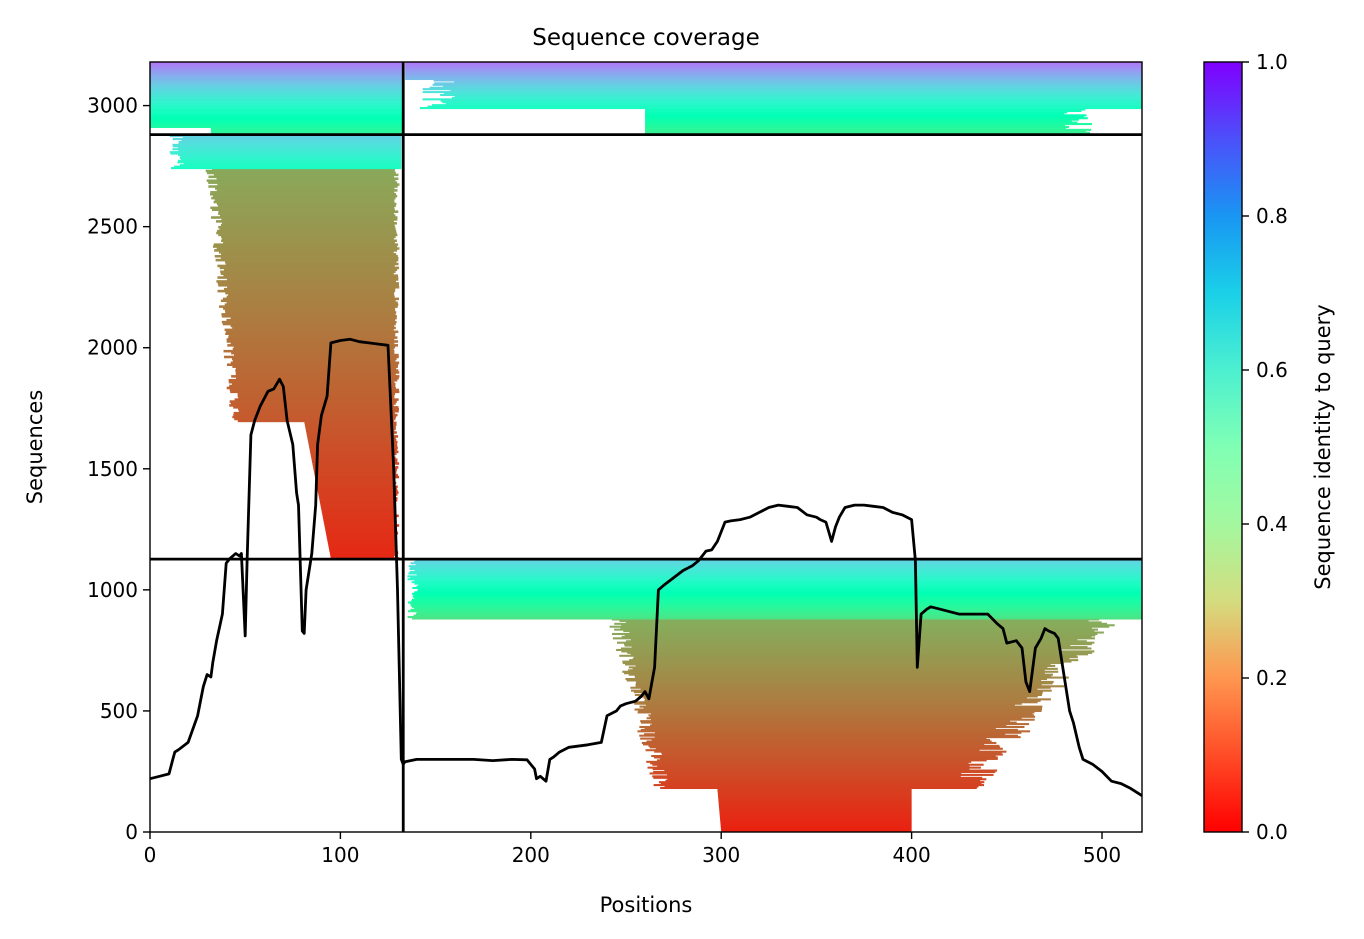 This screenshot has width=1364, height=939. What do you see at coordinates (119, 711) in the screenshot?
I see `y-tick-label: 500` at bounding box center [119, 711].